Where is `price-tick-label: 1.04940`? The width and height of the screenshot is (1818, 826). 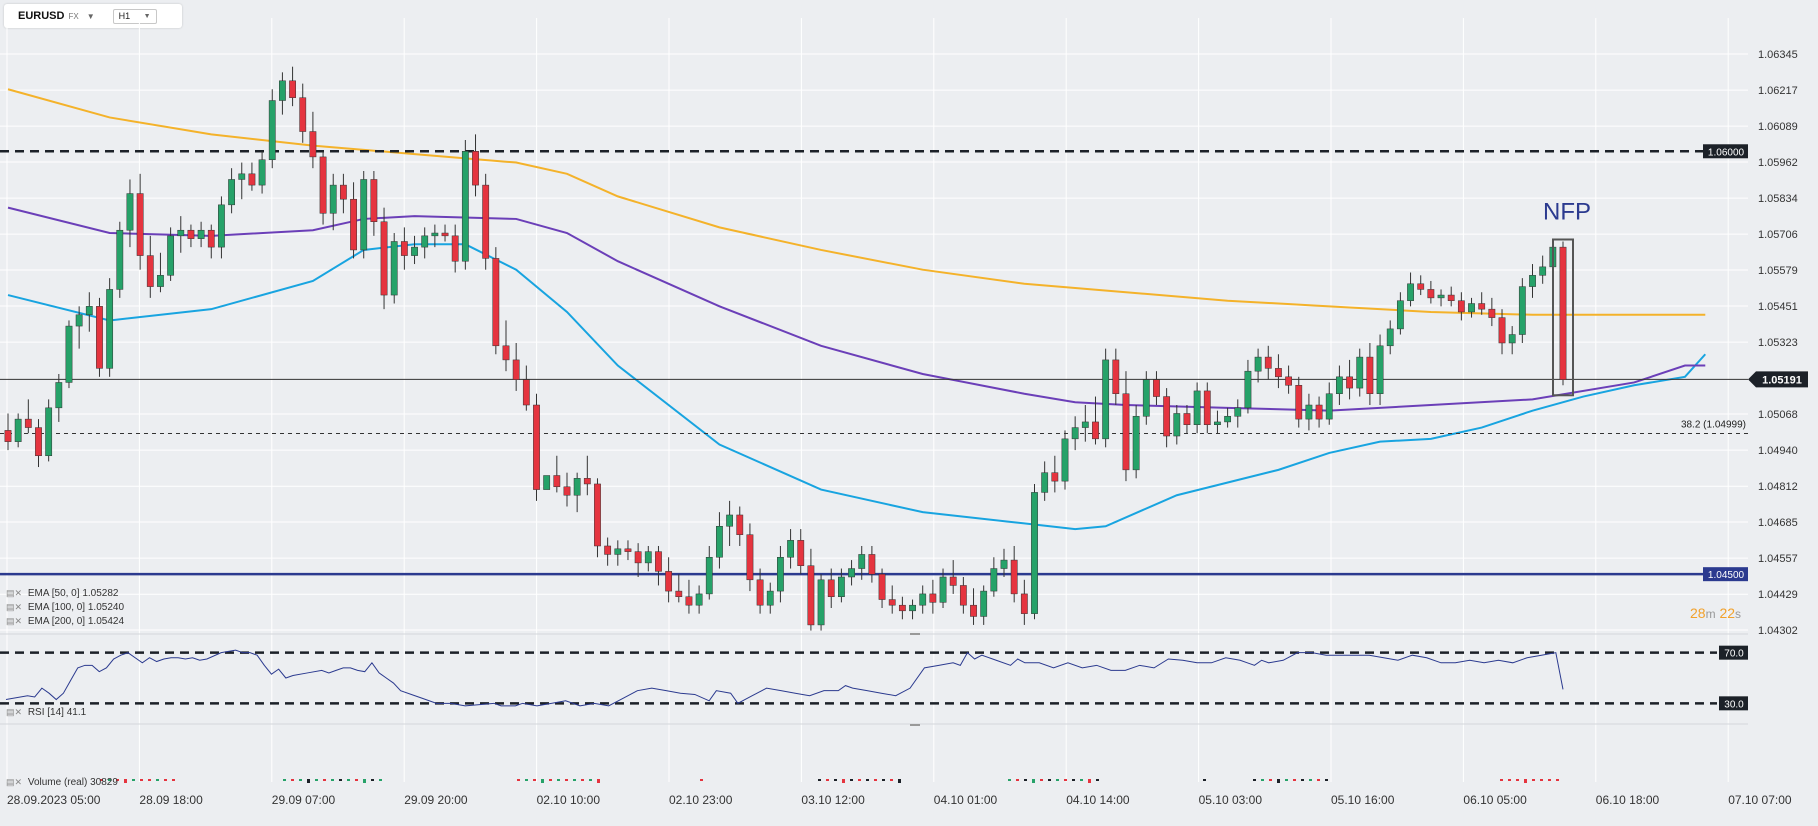 price-tick-label: 1.04940 is located at coordinates (1778, 451).